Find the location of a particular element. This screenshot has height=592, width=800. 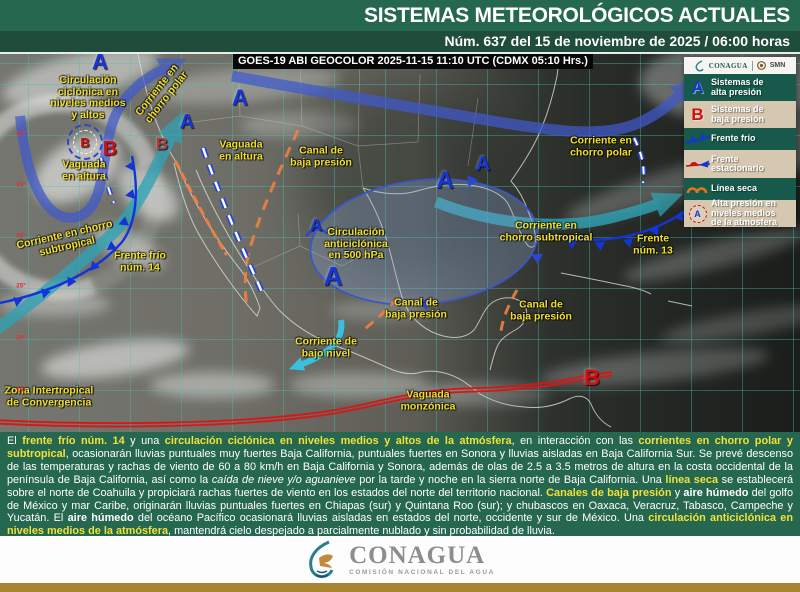

cold-front-icon is located at coordinates (697, 139).